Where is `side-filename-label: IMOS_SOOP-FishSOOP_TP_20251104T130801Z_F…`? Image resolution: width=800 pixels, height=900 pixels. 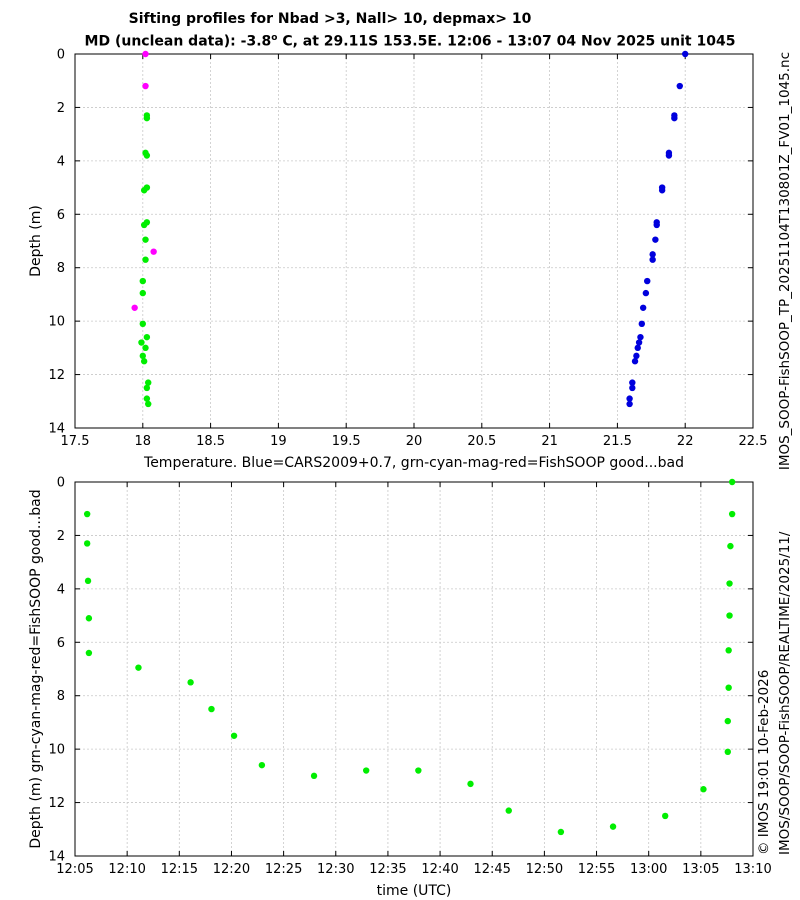
side-filename-label: IMOS_SOOP-FishSOOP_TP_20251104T130801Z_F… is located at coordinates (785, 261).